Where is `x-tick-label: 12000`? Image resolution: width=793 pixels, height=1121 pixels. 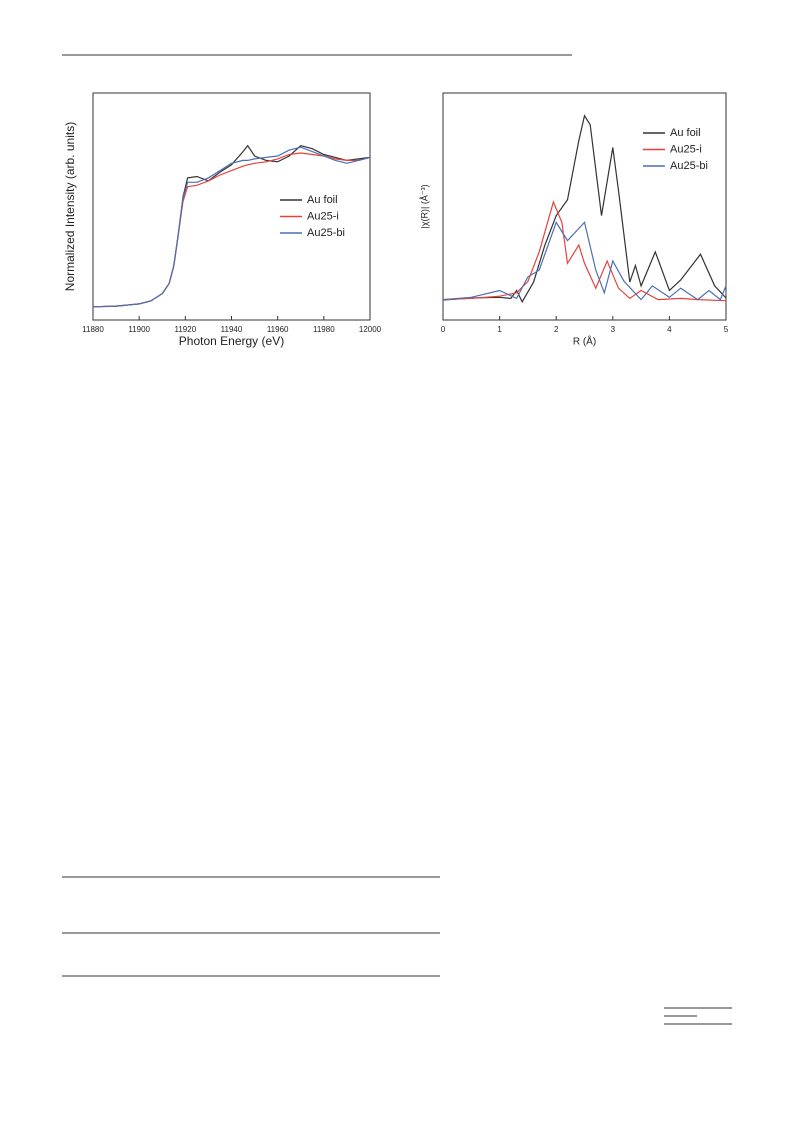
x-tick-label: 12000 is located at coordinates (370, 329).